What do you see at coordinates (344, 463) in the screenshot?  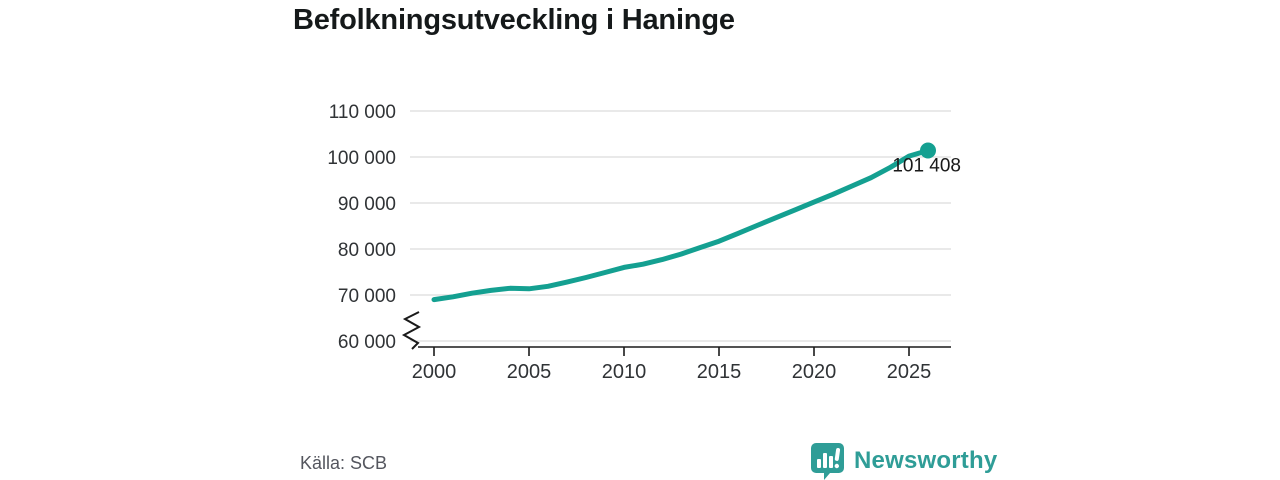 I see `source-note: Källa: SCB` at bounding box center [344, 463].